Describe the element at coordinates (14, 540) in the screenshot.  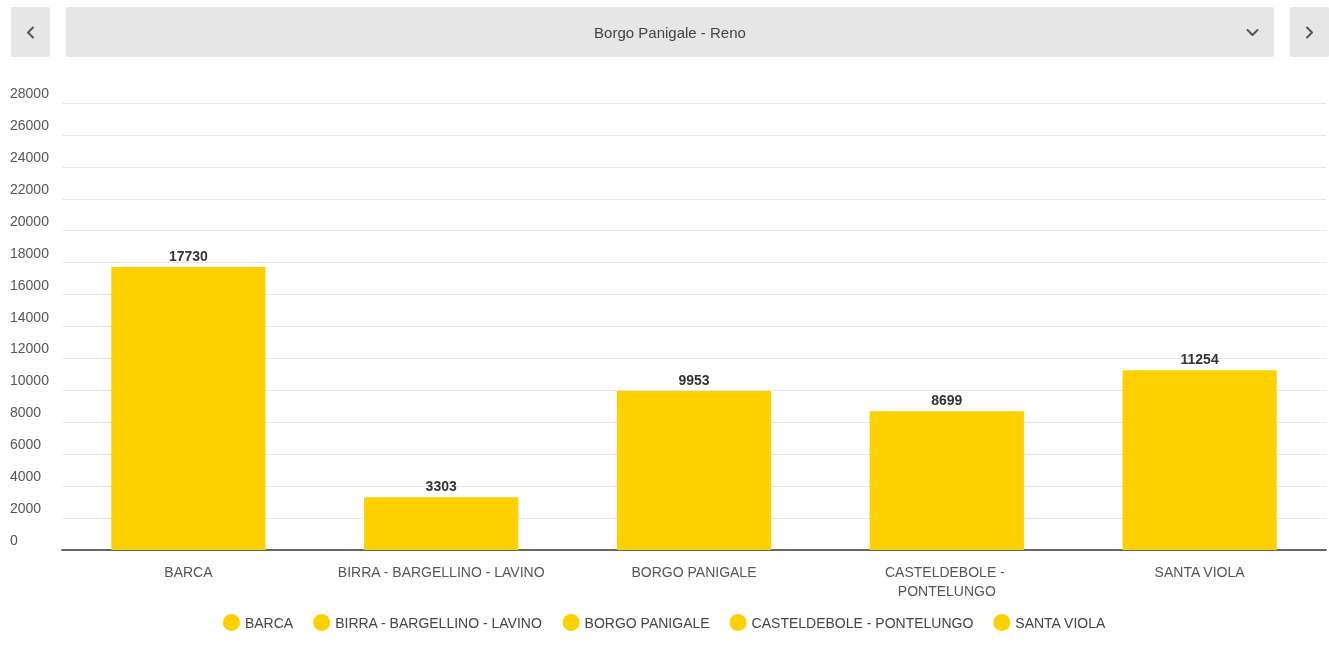
I see `y-tick-label: 0` at that location.